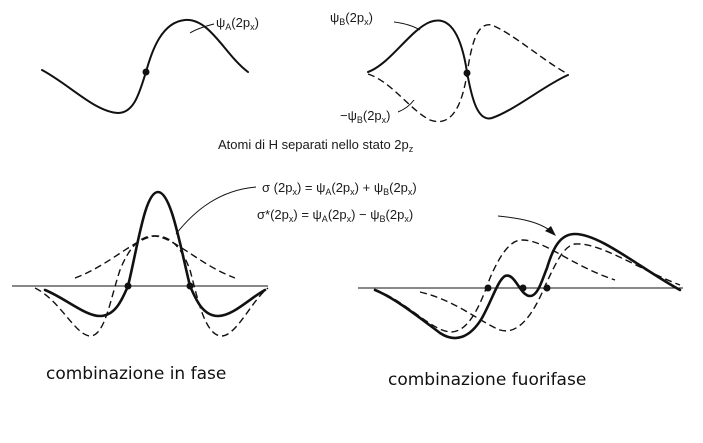 The height and width of the screenshot is (443, 703). Describe the element at coordinates (487, 380) in the screenshot. I see `out-phase-caption: combinazione fuorifase` at that location.